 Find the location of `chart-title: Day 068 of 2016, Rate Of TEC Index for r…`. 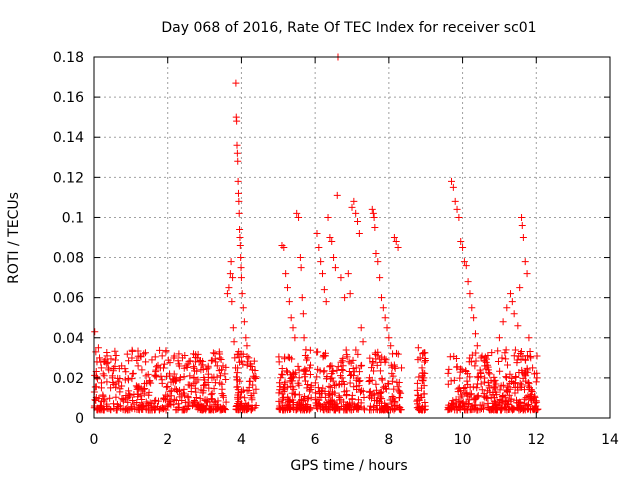

chart-title: Day 068 of 2016, Rate Of TEC Index for r… is located at coordinates (348, 28).